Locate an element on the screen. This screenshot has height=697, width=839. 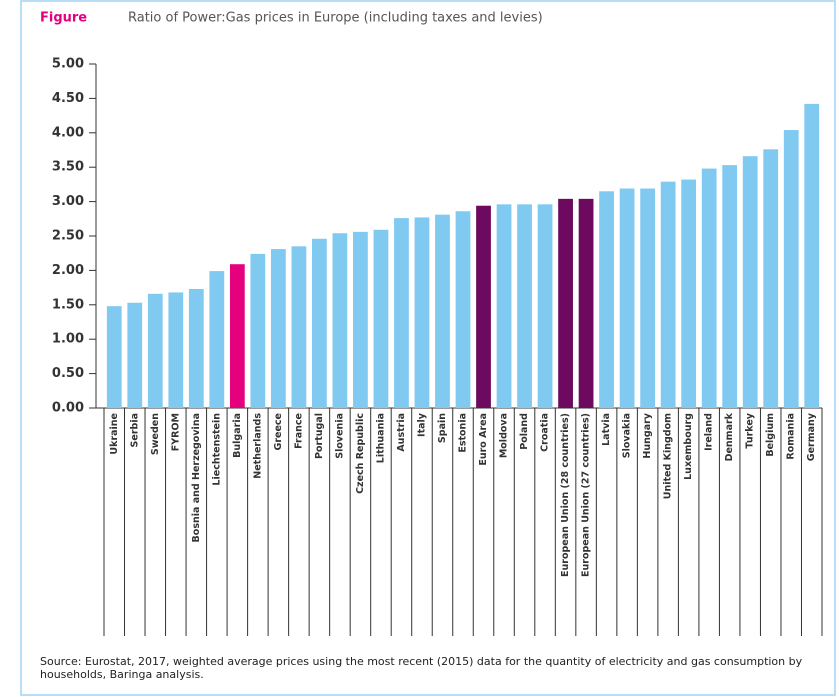
y-tick-label: 2.00 is located at coordinates (68, 270).